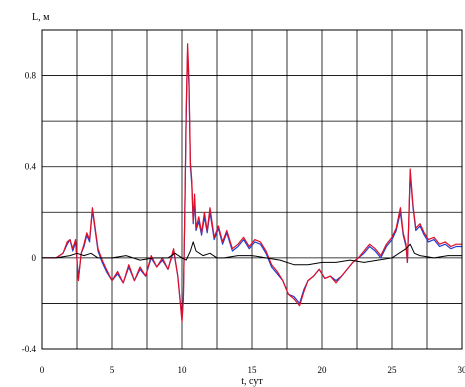 The height and width of the screenshot is (387, 465). What do you see at coordinates (112, 370) in the screenshot?
I see `x-tick-label: 5` at bounding box center [112, 370].